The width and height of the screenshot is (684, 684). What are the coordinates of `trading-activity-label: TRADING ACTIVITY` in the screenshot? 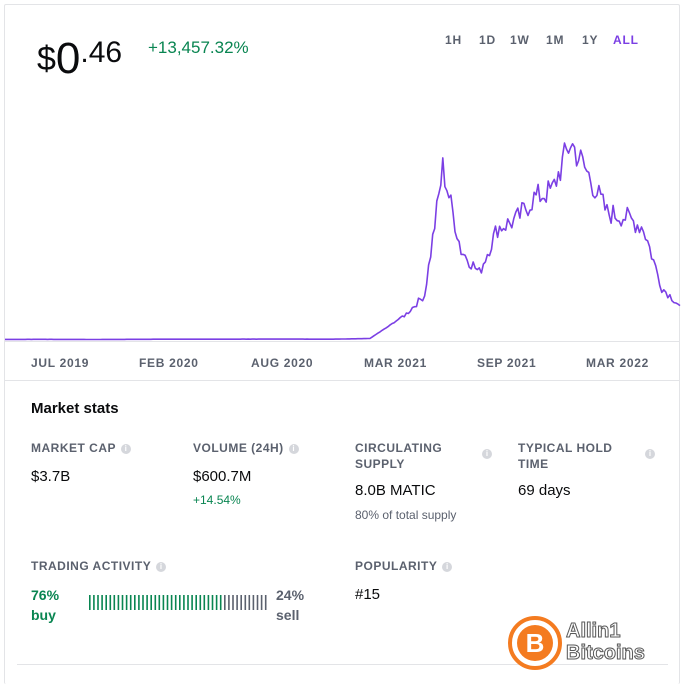 It's located at (91, 566).